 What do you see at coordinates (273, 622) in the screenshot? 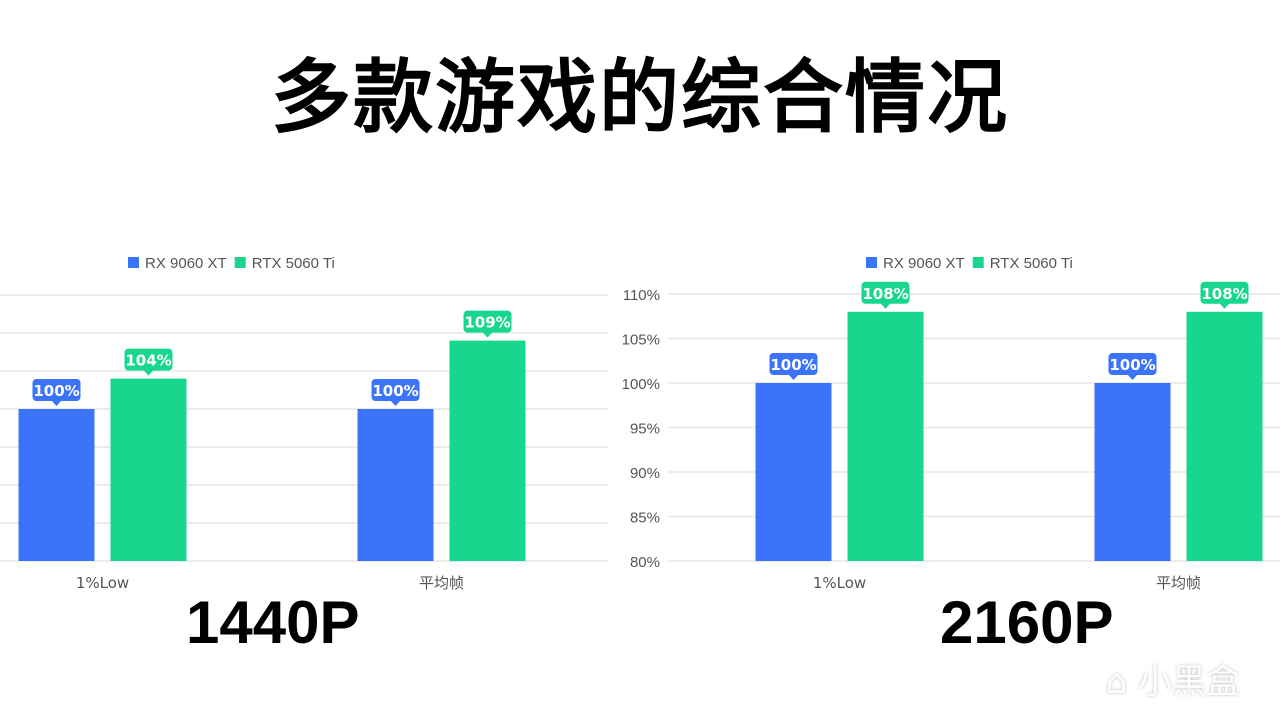
I see `chart-caption-1440p: 1440P` at bounding box center [273, 622].